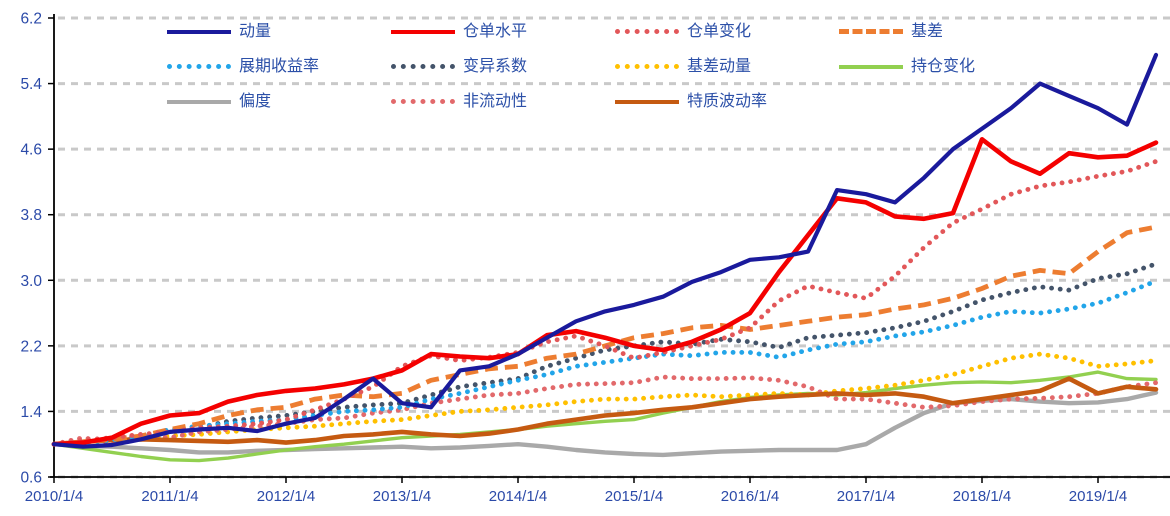 This screenshot has width=1170, height=516. Describe the element at coordinates (54, 496) in the screenshot. I see `x-tick-label: 2010/1/4` at that location.